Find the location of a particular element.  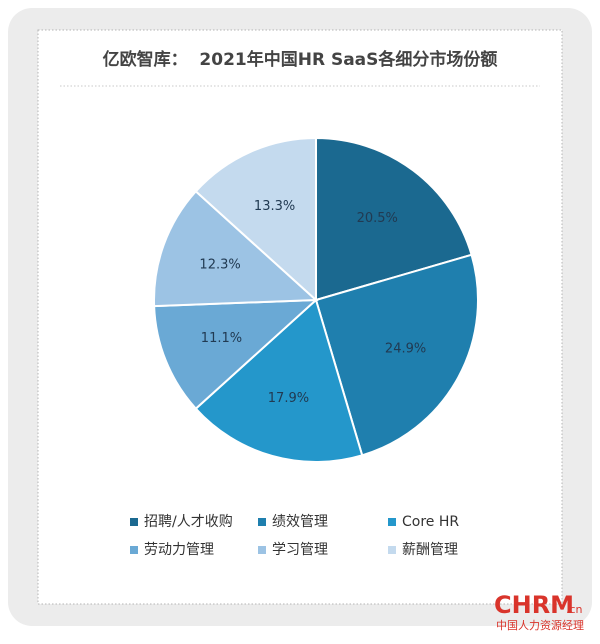

legend-label: 劳动力管理 is located at coordinates (179, 550).